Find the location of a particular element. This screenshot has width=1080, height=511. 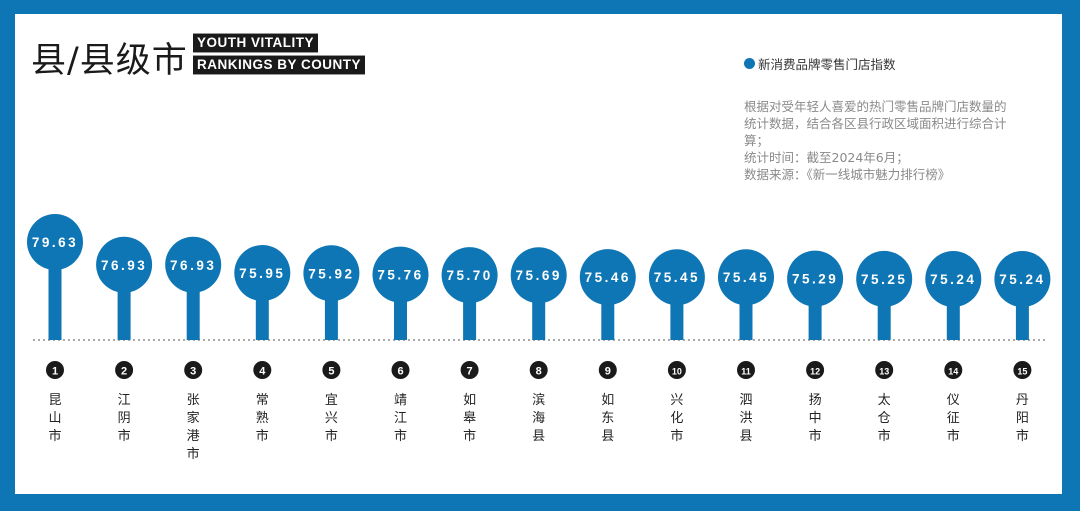

data-label: 75.92 is located at coordinates (331, 273).